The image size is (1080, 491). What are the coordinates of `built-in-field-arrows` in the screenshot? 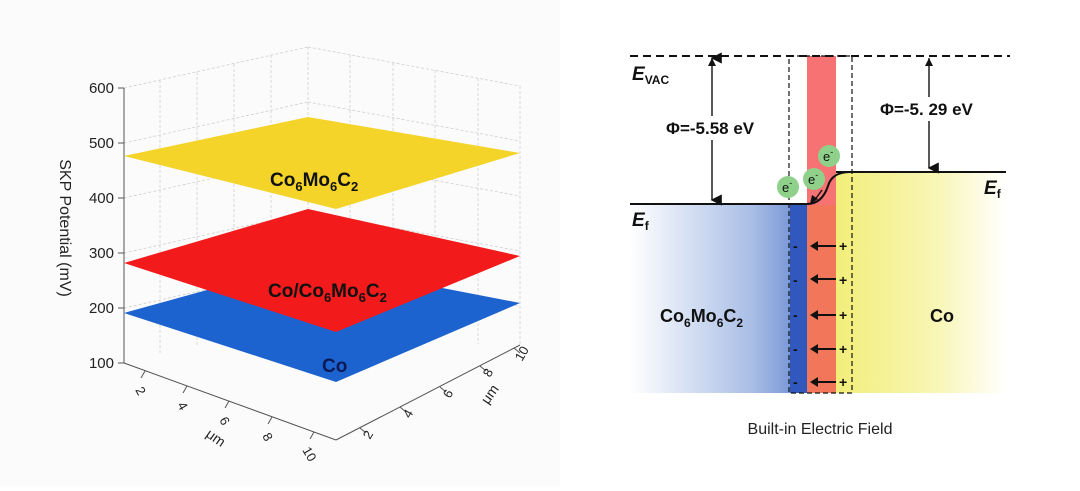 It's located at (826, 314).